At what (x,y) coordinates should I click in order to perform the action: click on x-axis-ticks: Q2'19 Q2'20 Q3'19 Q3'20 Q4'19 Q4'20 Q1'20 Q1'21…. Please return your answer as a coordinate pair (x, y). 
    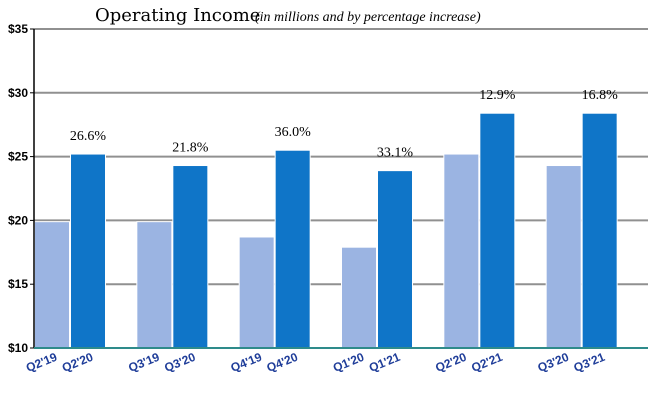
    Looking at the image, I should click on (315, 362).